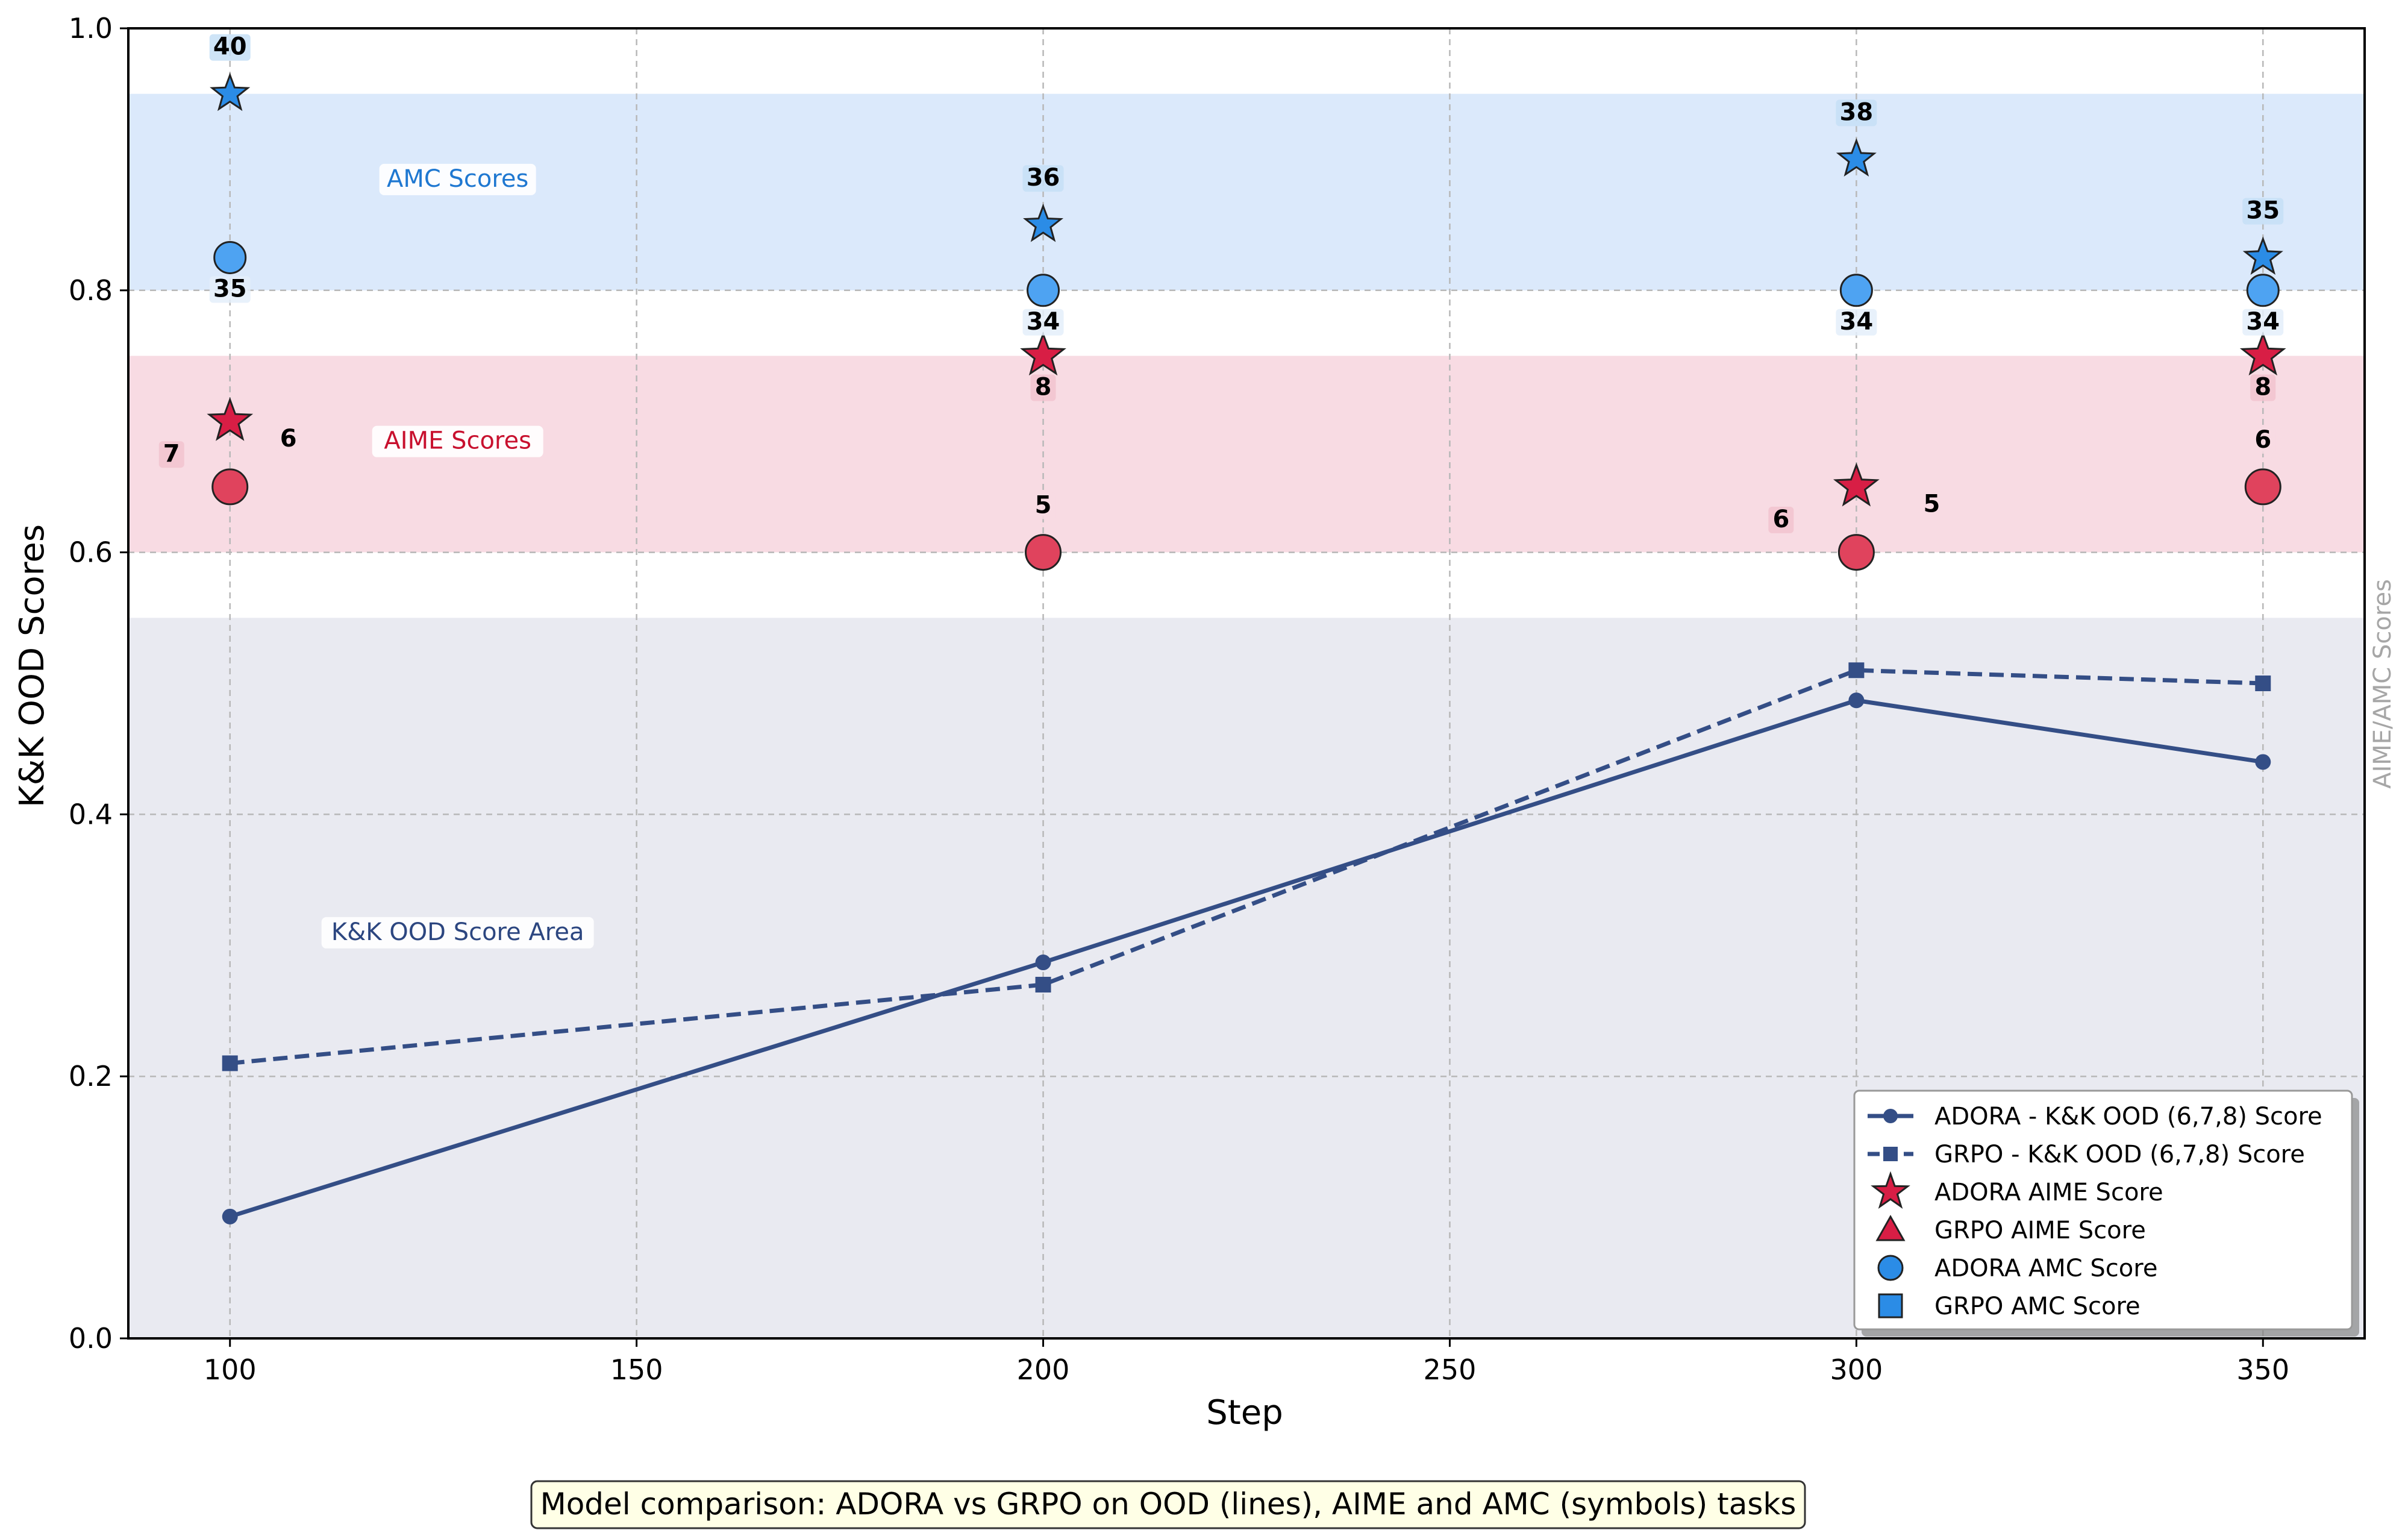 This screenshot has width=2408, height=1530. Describe the element at coordinates (91, 814) in the screenshot. I see `y-tick-label: 0.4` at that location.